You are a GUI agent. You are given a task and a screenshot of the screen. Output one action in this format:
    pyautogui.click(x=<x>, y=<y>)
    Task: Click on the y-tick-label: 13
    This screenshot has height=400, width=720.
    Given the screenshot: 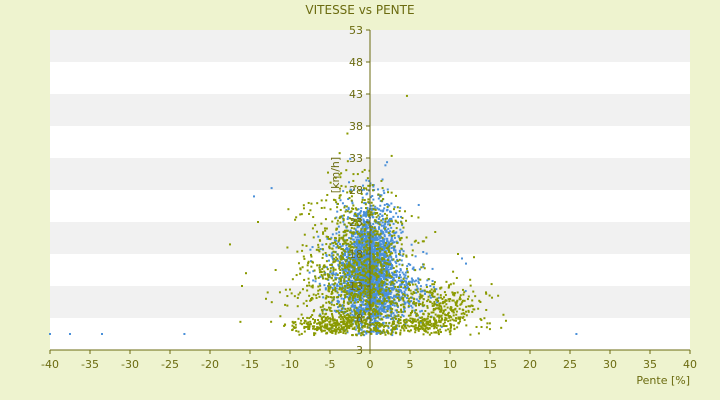 What is the action you would take?
    pyautogui.click(x=356, y=286)
    